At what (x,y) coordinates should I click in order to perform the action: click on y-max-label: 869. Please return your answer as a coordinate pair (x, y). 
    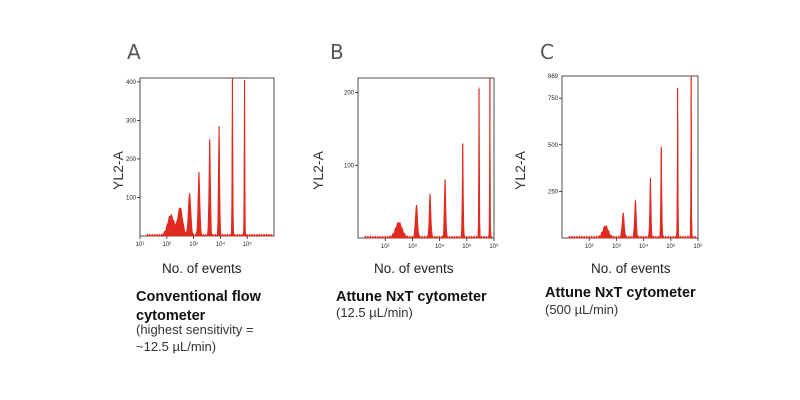
    Looking at the image, I should click on (553, 77).